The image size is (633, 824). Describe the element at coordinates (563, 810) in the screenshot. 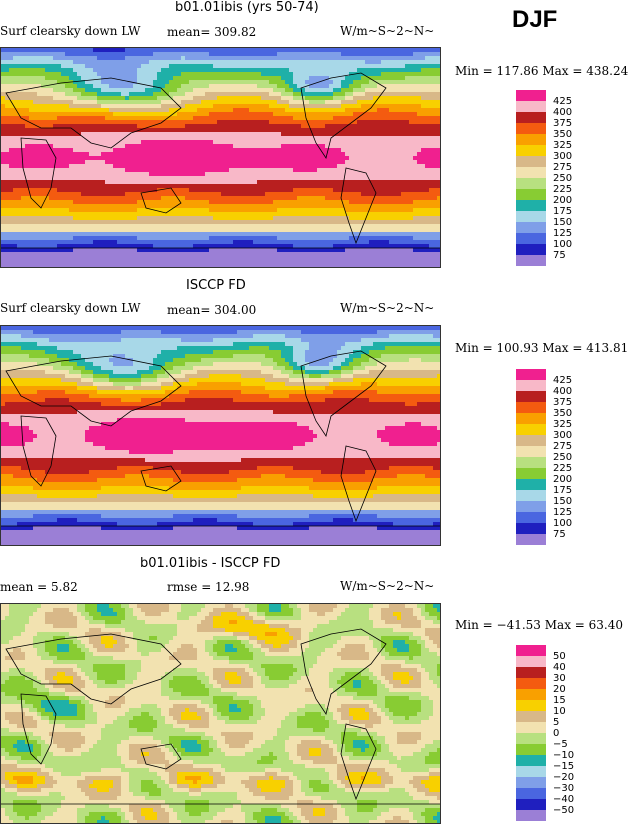

I see `colorbar-level-label: −50` at that location.